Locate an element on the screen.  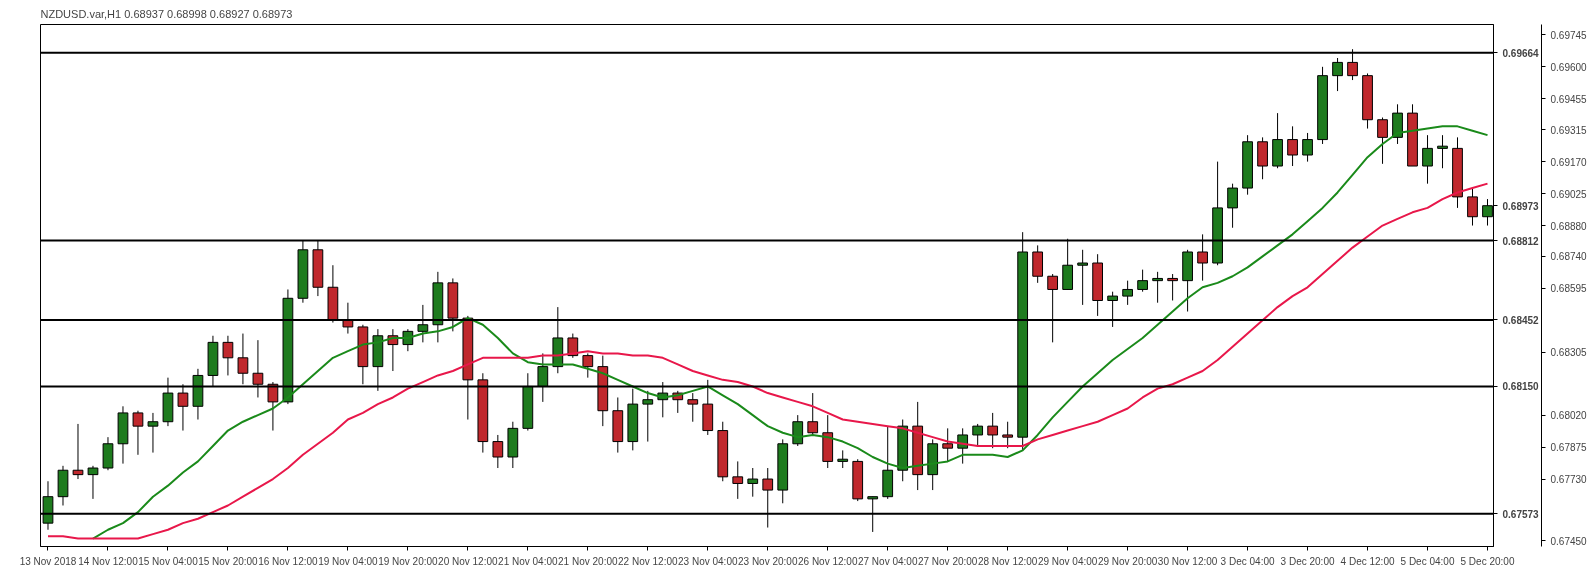
x-tick-label: 23 Nov 20:00 is located at coordinates (768, 561).